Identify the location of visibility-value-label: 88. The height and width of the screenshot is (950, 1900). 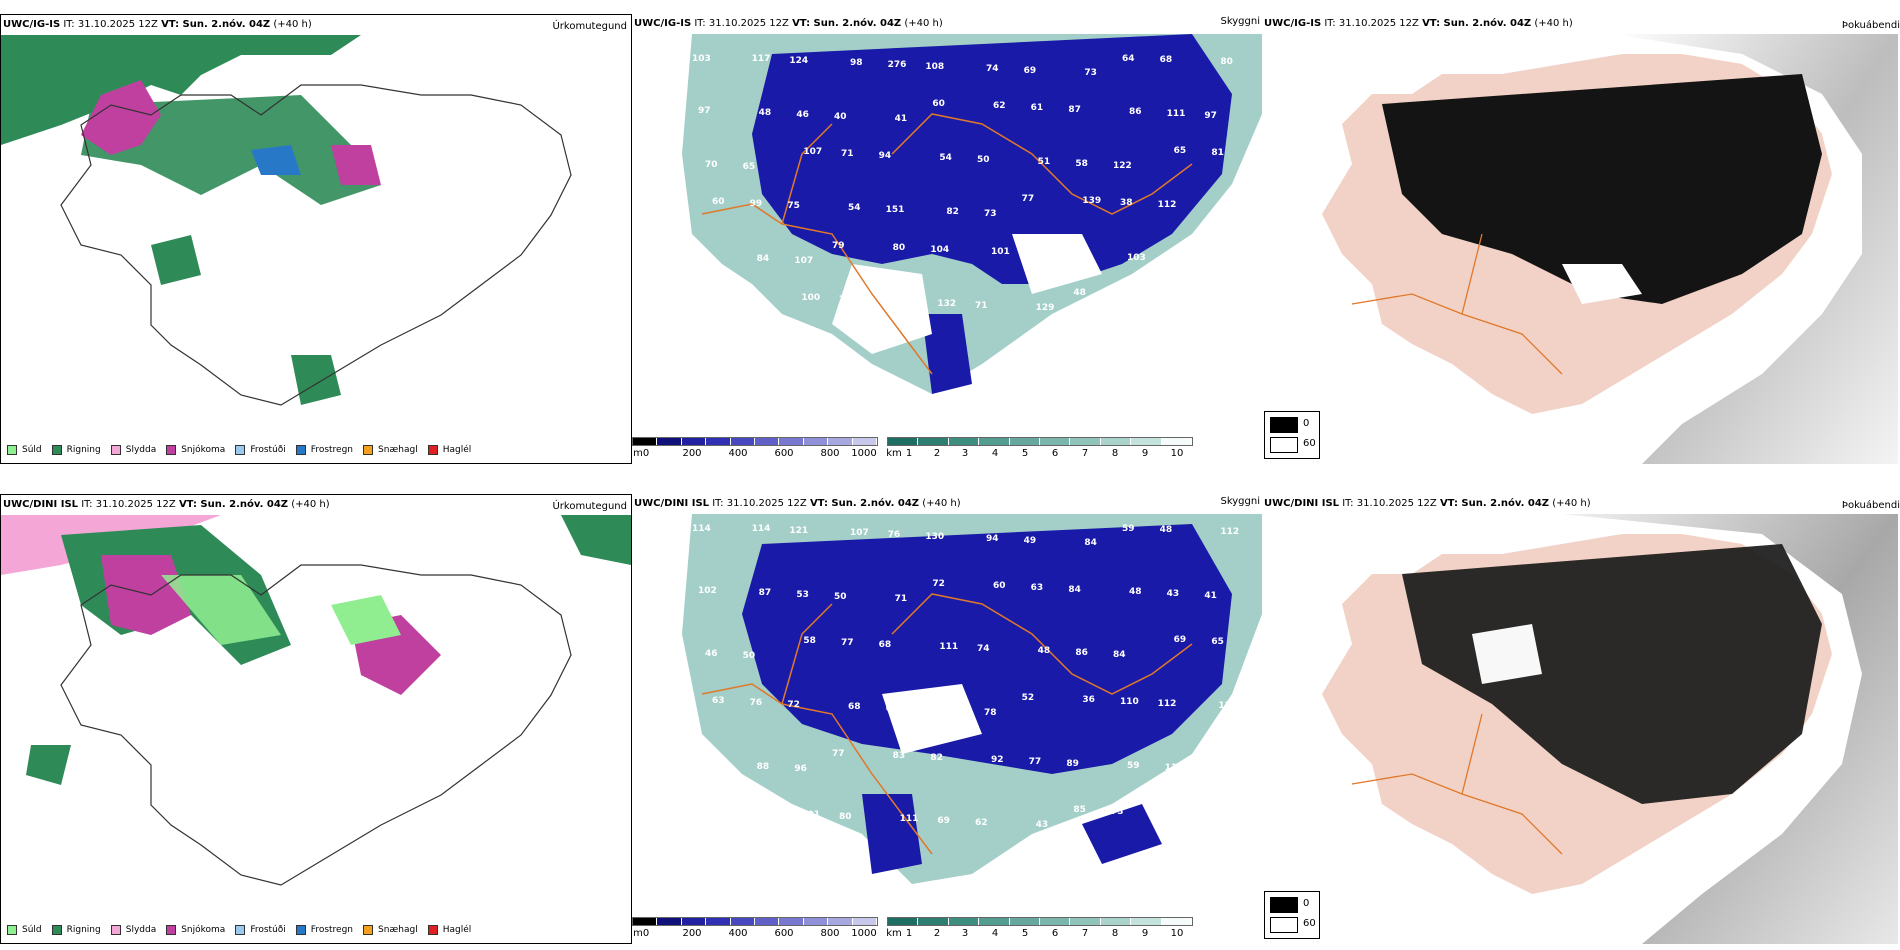
(763, 766).